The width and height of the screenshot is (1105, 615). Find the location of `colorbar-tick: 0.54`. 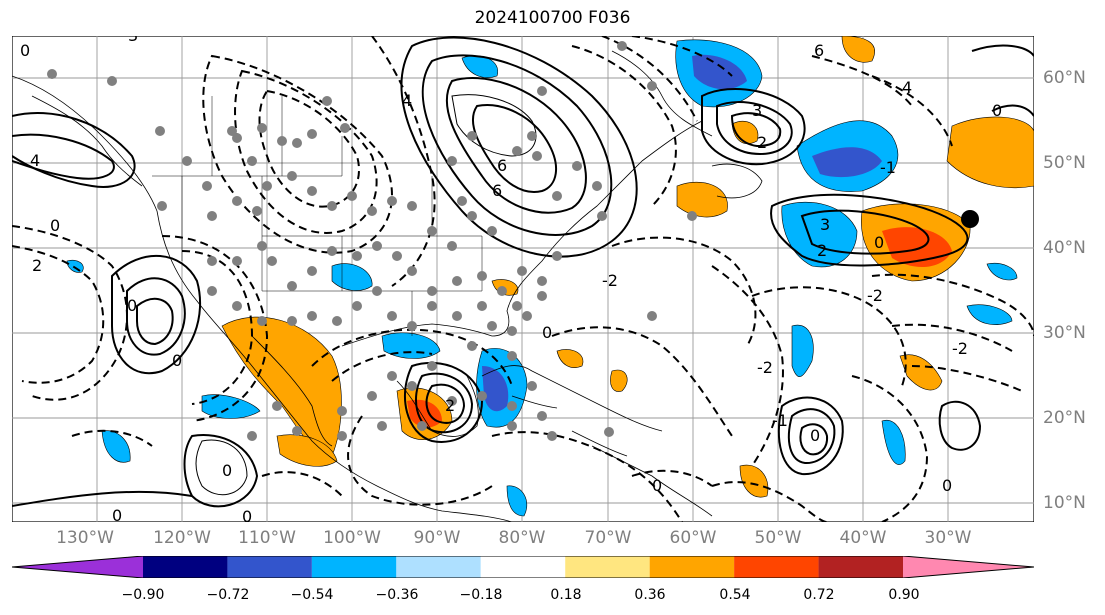

colorbar-tick: 0.54 is located at coordinates (735, 595).